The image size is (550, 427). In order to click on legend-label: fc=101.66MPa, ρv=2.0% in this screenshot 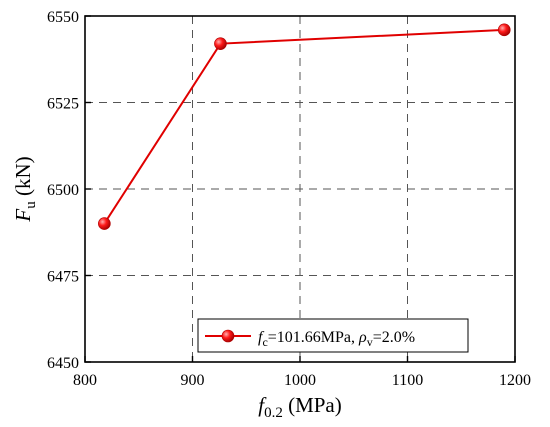, I will do `click(336, 339)`.